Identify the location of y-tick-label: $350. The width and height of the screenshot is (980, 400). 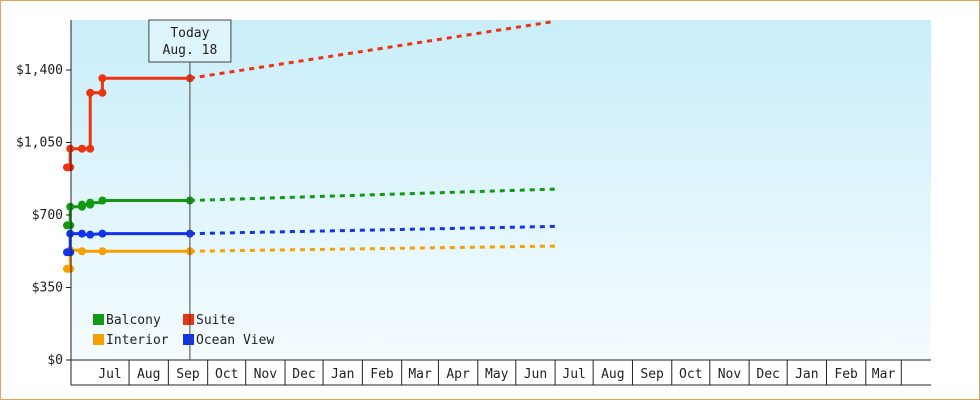
(47, 288).